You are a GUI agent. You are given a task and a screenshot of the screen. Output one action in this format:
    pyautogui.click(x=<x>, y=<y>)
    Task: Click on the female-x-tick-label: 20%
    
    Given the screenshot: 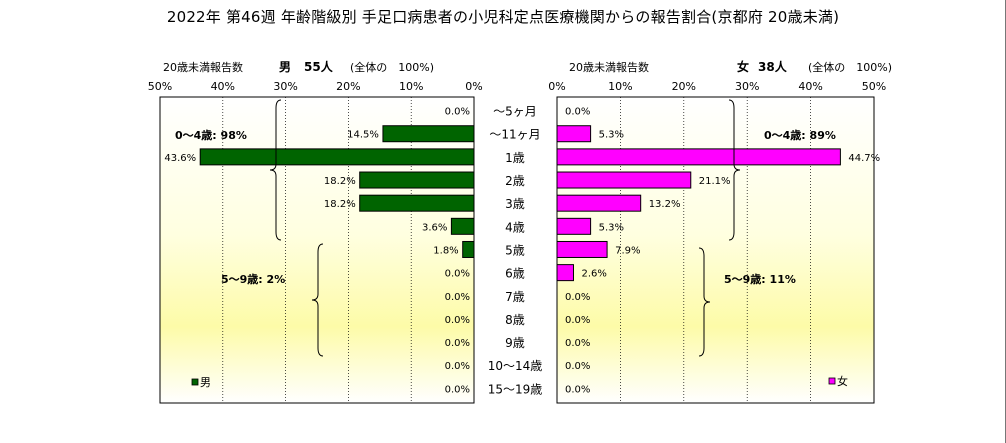 What is the action you would take?
    pyautogui.click(x=684, y=86)
    